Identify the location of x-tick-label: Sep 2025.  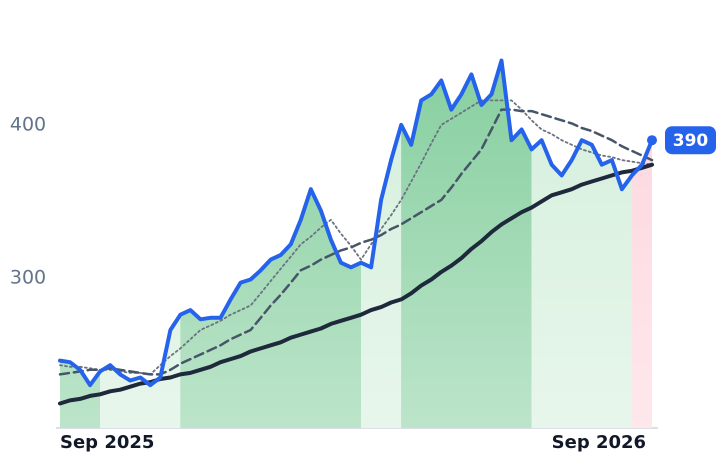
(107, 442).